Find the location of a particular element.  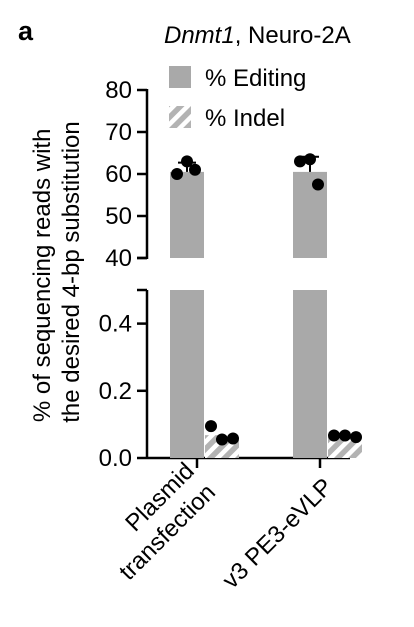

y-tick-label: 40 is located at coordinates (118, 258).